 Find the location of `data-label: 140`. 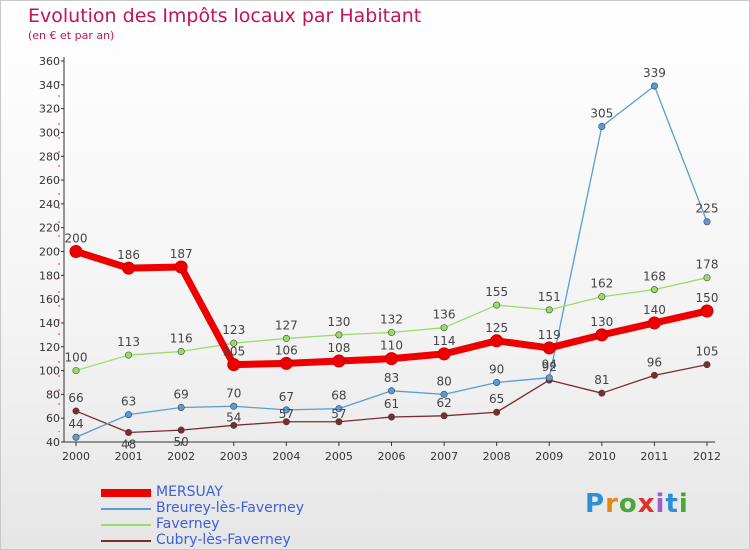

data-label: 140 is located at coordinates (654, 310).